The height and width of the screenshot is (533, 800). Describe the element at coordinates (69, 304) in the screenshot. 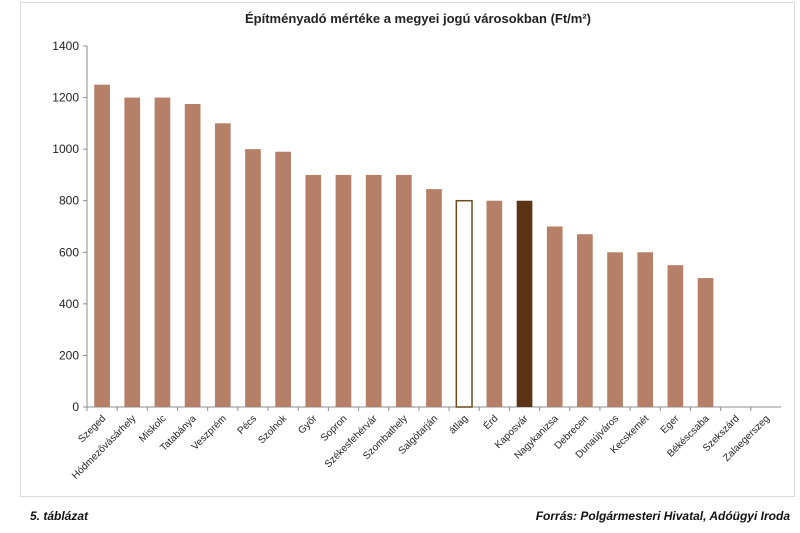

I see `y-tick-label: 400` at that location.